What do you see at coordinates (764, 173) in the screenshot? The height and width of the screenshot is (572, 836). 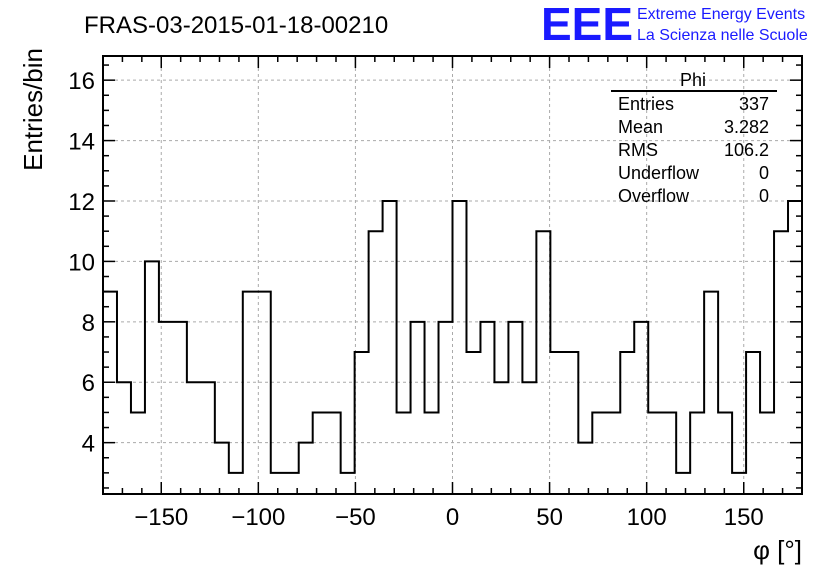 I see `stats-value-underflow: 0` at bounding box center [764, 173].